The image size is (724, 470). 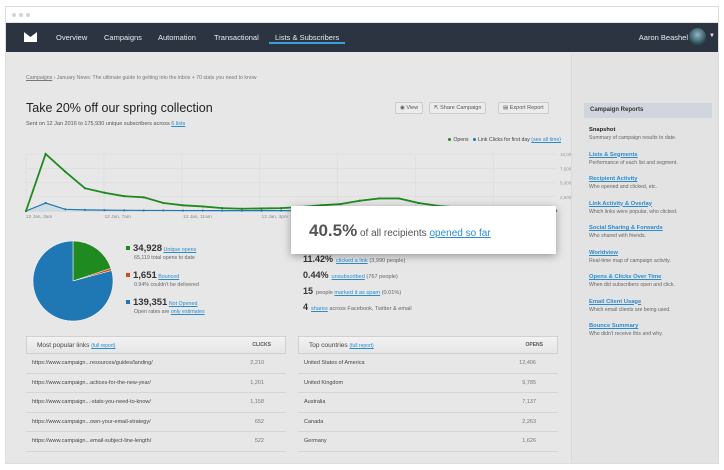 What do you see at coordinates (187, 312) in the screenshot?
I see `estimates-link: only estimates` at bounding box center [187, 312].